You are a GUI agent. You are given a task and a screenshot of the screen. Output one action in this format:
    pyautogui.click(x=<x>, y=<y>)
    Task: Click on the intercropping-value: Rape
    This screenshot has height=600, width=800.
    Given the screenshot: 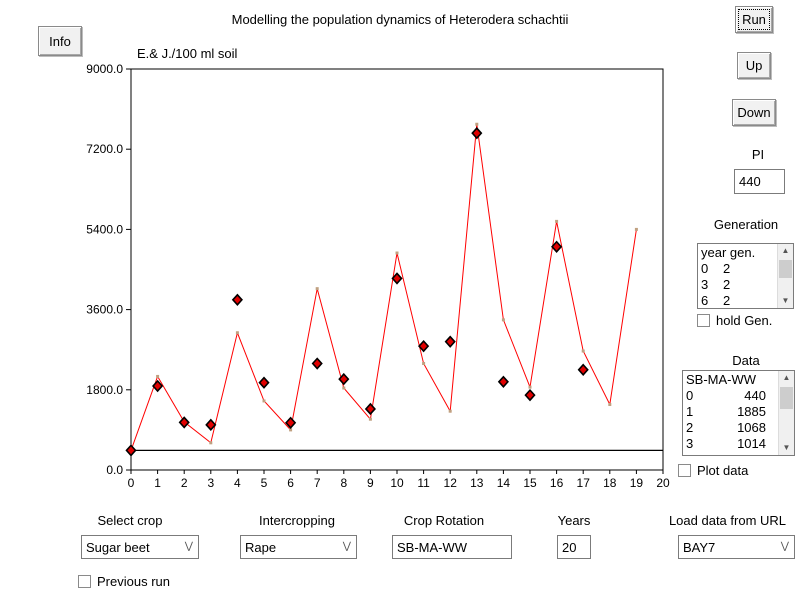 What is the action you would take?
    pyautogui.click(x=261, y=547)
    